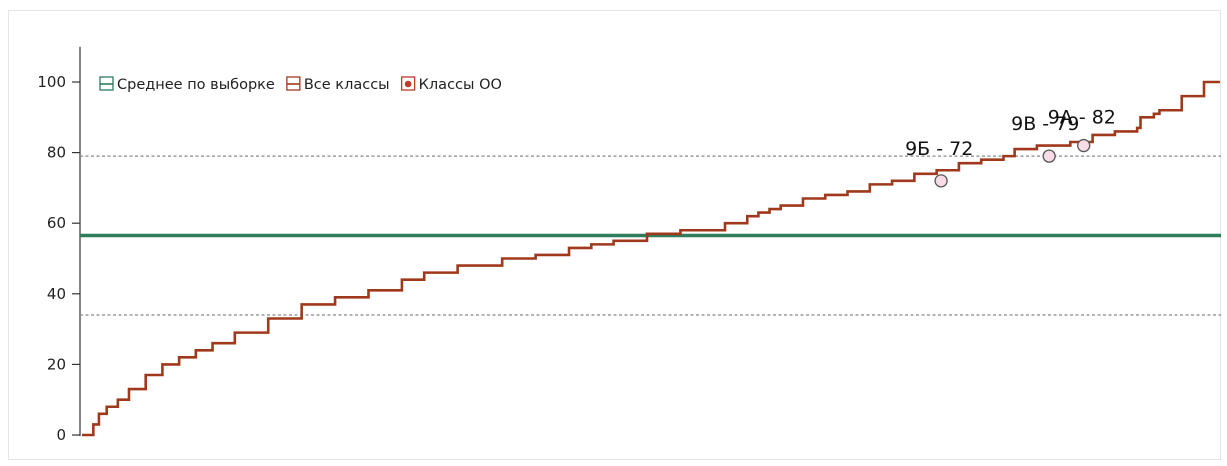 Image resolution: width=1227 pixels, height=466 pixels. Describe the element at coordinates (1082, 118) in the screenshot. I see `highlight-label-2: 9А - 82` at that location.